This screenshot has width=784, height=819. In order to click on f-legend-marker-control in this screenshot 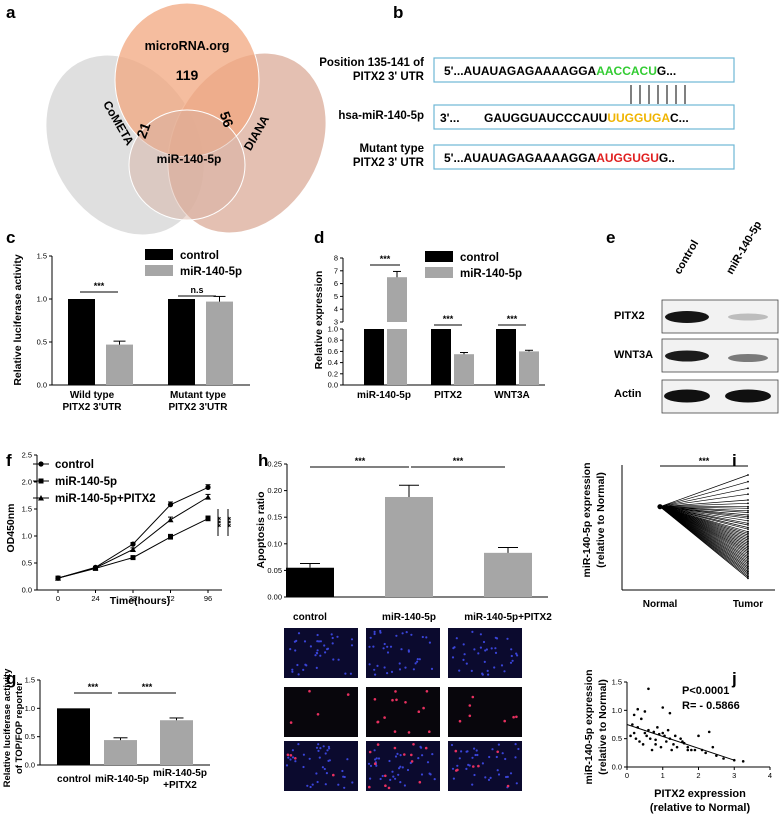, I will do `click(41, 464)`.